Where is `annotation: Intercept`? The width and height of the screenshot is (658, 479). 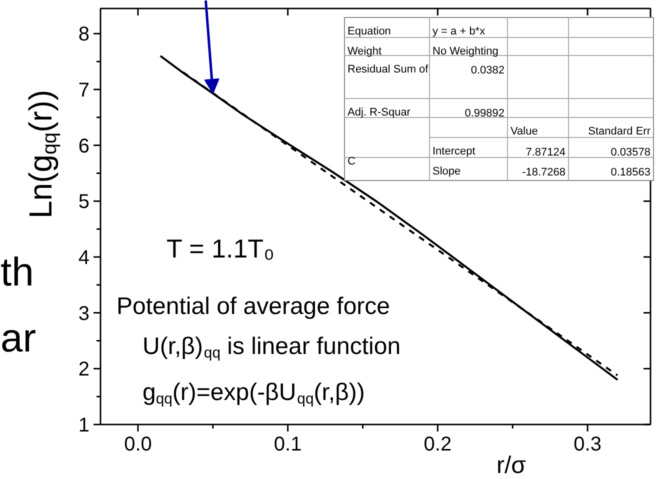 annotation: Intercept is located at coordinates (454, 152).